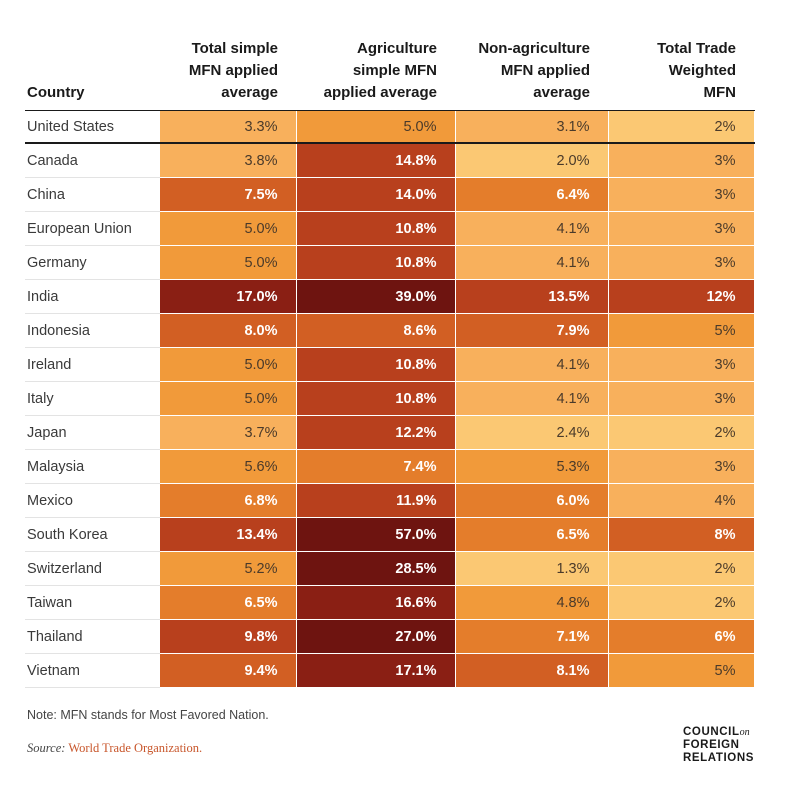 The image size is (798, 800). I want to click on logo-line3: RELATIONS, so click(718, 758).